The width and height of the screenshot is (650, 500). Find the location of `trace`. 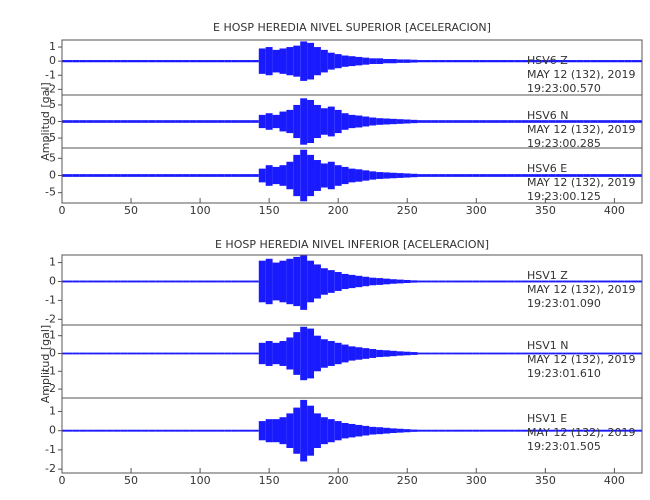

trace is located at coordinates (352, 121).